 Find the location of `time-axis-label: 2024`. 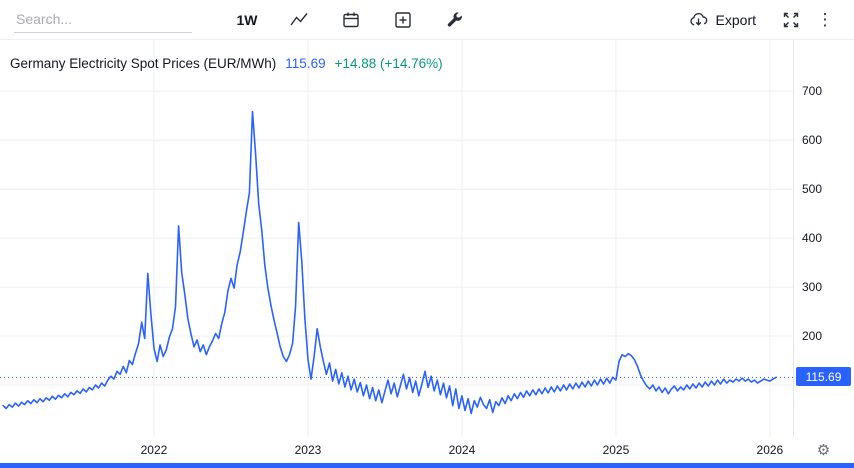

time-axis-label: 2024 is located at coordinates (462, 450).